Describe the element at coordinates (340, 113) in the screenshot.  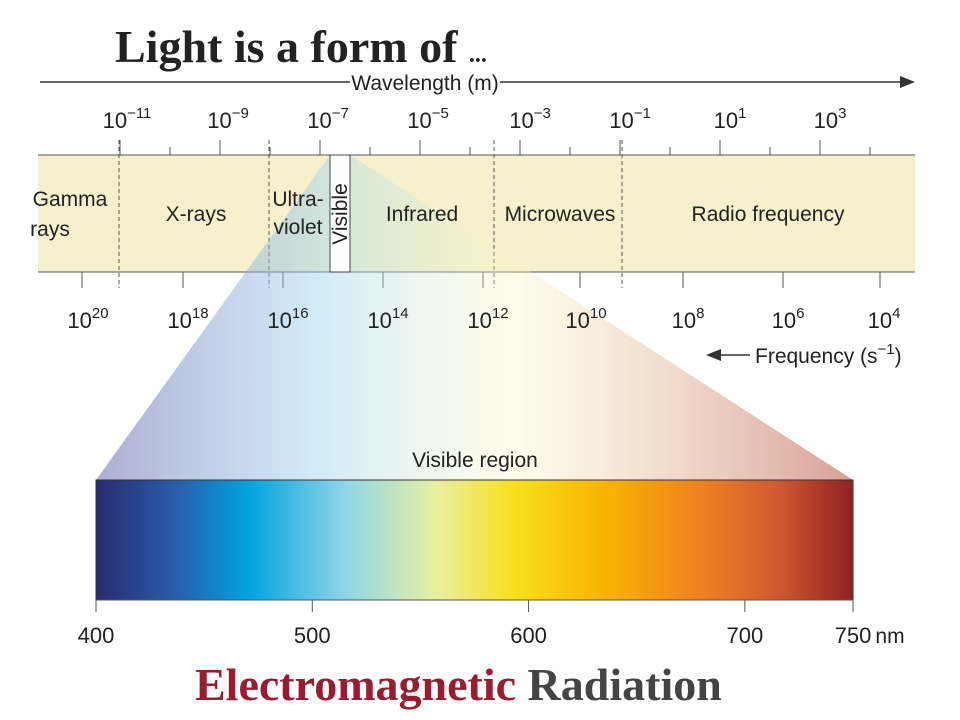
I see `tick-exponent: −7` at that location.